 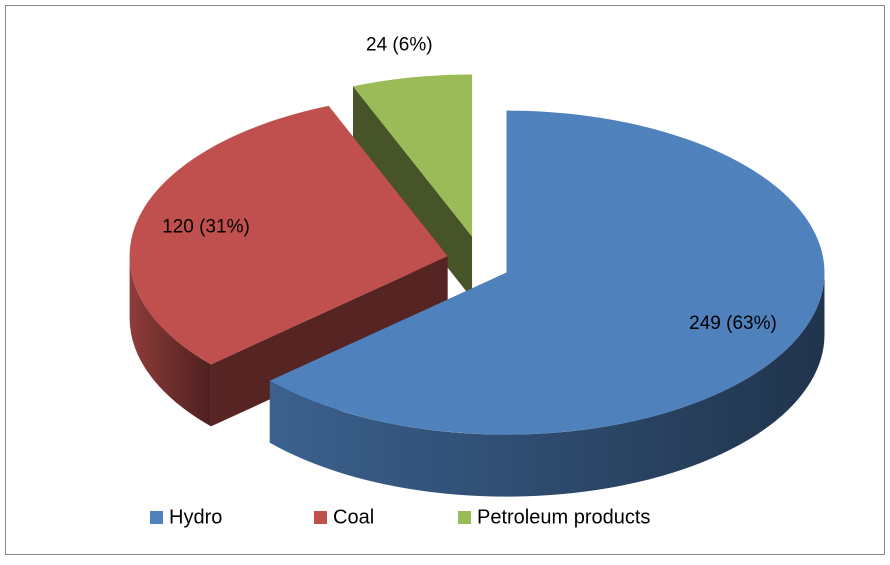 What do you see at coordinates (170, 341) in the screenshot?
I see `slice-wall` at bounding box center [170, 341].